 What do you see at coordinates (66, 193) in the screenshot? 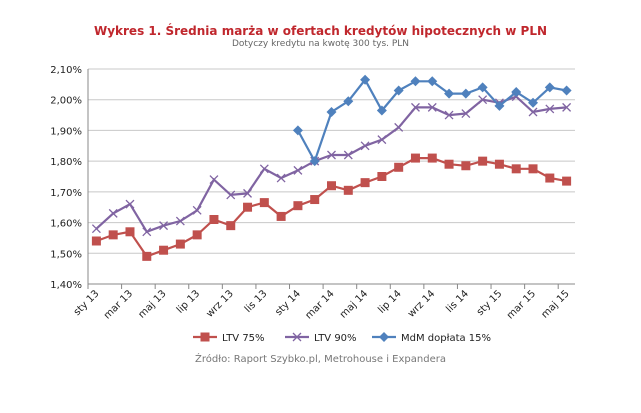
I see `y-tick-label: 1,70%` at bounding box center [66, 193].